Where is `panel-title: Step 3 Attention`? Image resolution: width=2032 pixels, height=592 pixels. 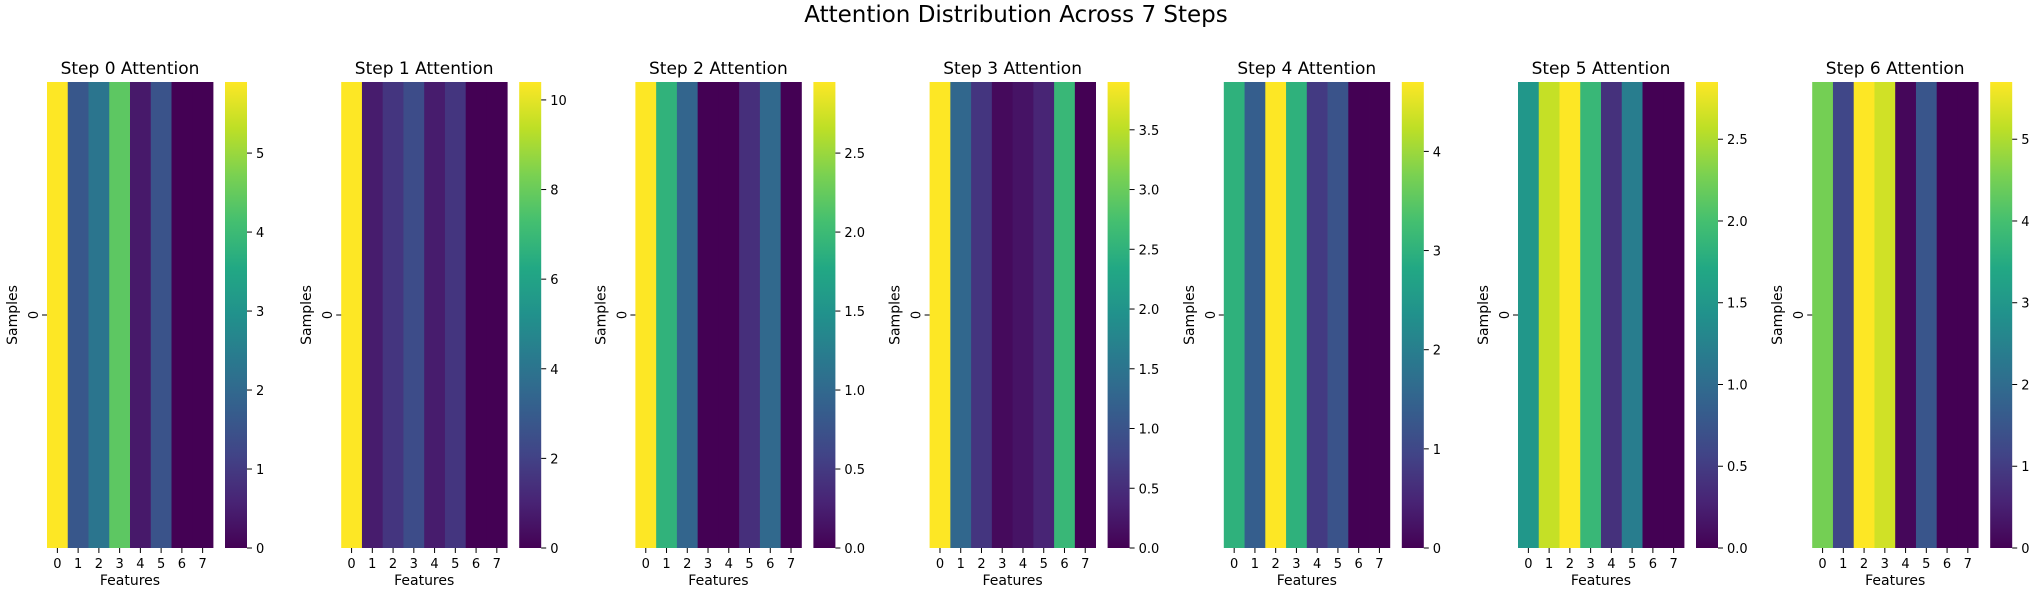 panel-title: Step 3 Attention is located at coordinates (1012, 69).